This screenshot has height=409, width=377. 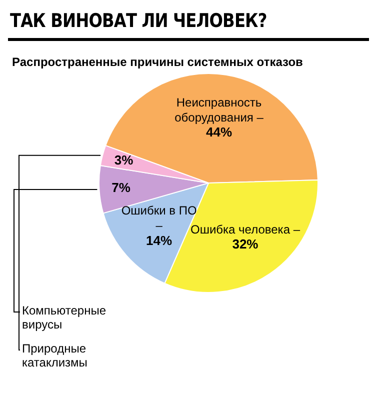 What do you see at coordinates (159, 240) in the screenshot?
I see `data-label: 14%` at bounding box center [159, 240].